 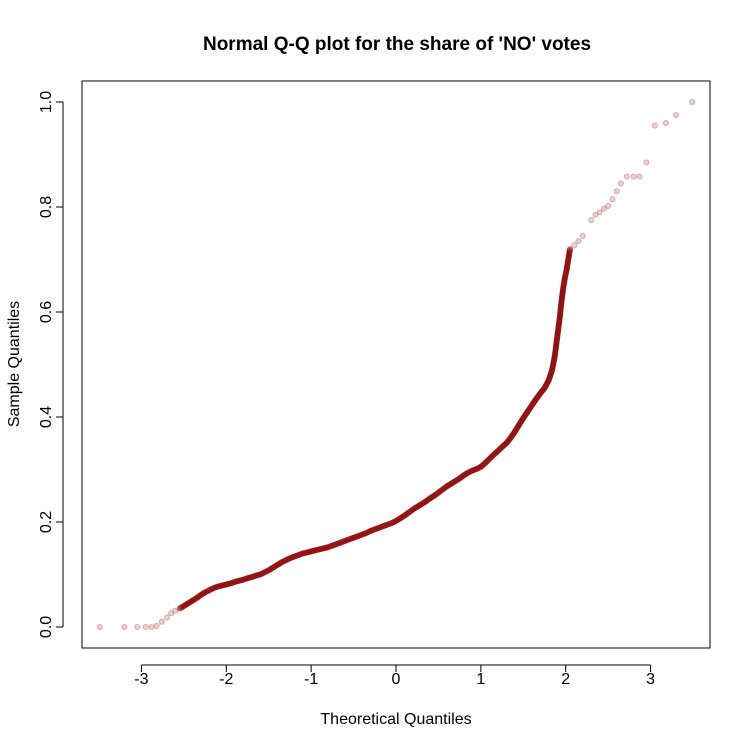 I want to click on x-axis: -3 -2 -1 0 1 2 3, so click(x=394, y=676).